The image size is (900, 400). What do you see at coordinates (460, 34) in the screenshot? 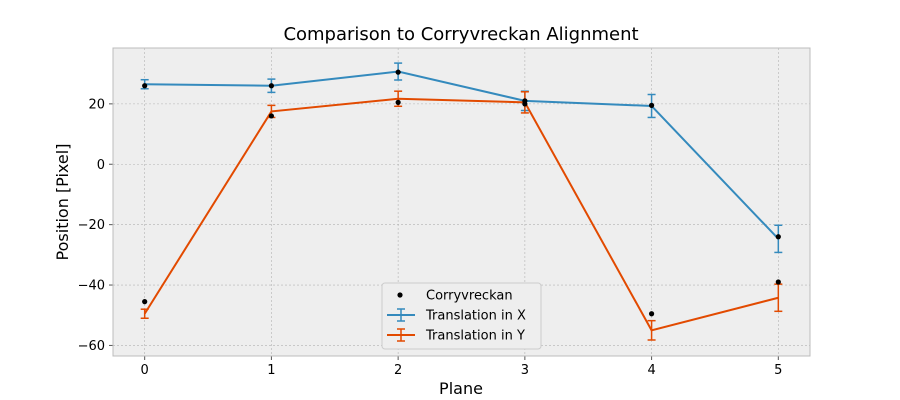
I see `chart-title: Comparison to Corryvreckan Alignment` at bounding box center [460, 34].